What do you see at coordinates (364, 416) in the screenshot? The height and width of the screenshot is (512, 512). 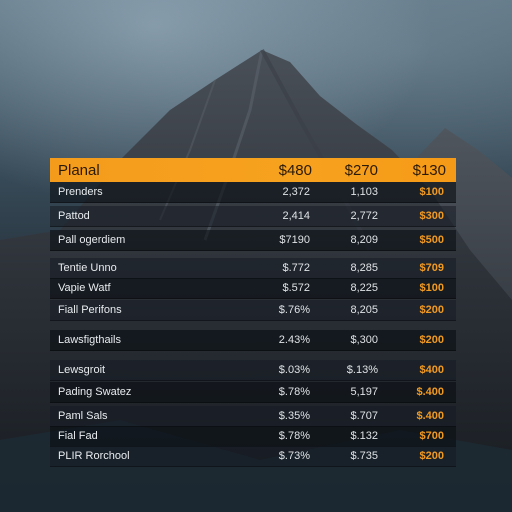 I see `row-col-2: $.707` at bounding box center [364, 416].